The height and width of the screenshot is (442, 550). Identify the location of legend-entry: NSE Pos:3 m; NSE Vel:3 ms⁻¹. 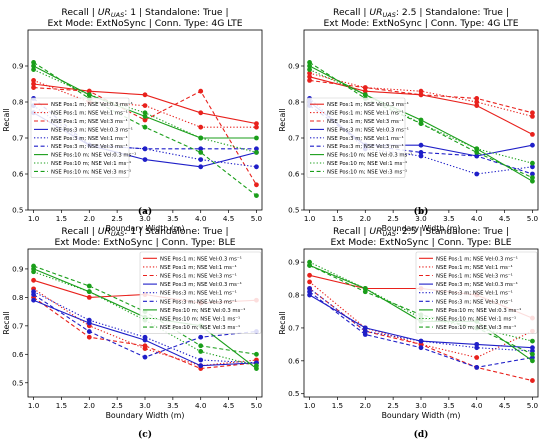
(474, 301).